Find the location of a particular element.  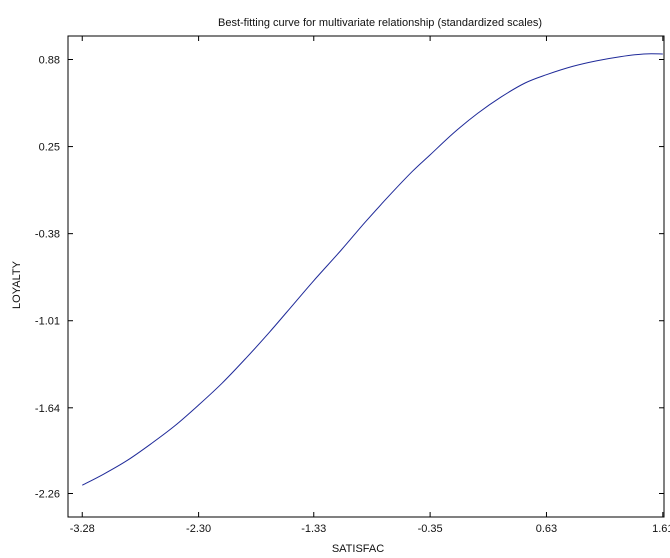

x-axis-label: SATISFAC is located at coordinates (358, 549).